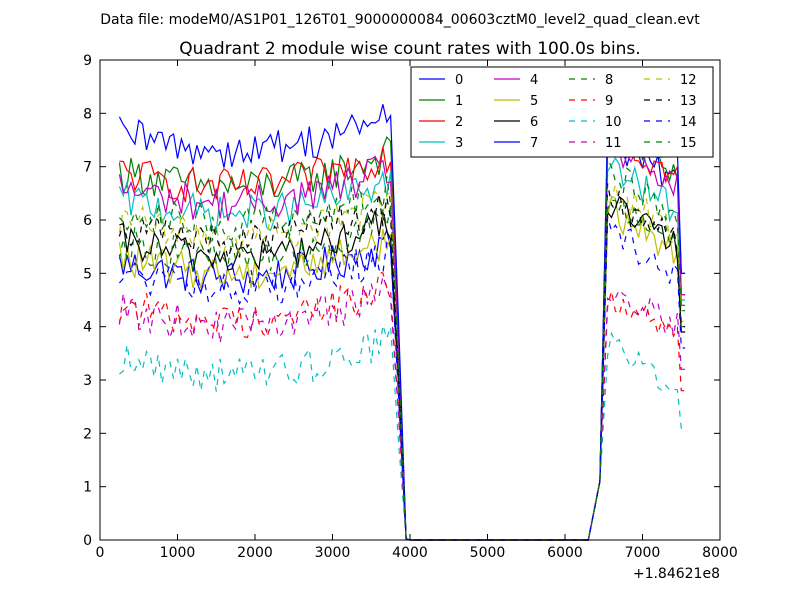 The width and height of the screenshot is (800, 600). Describe the element at coordinates (609, 101) in the screenshot. I see `legend-label-9: 9` at that location.